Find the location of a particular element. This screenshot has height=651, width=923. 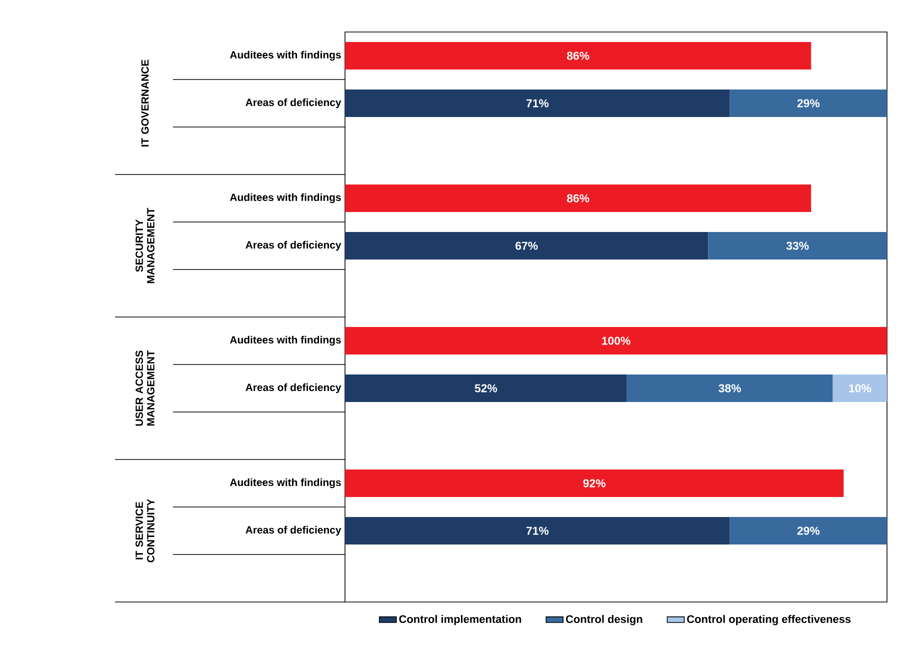

data-label: 52% is located at coordinates (486, 388).